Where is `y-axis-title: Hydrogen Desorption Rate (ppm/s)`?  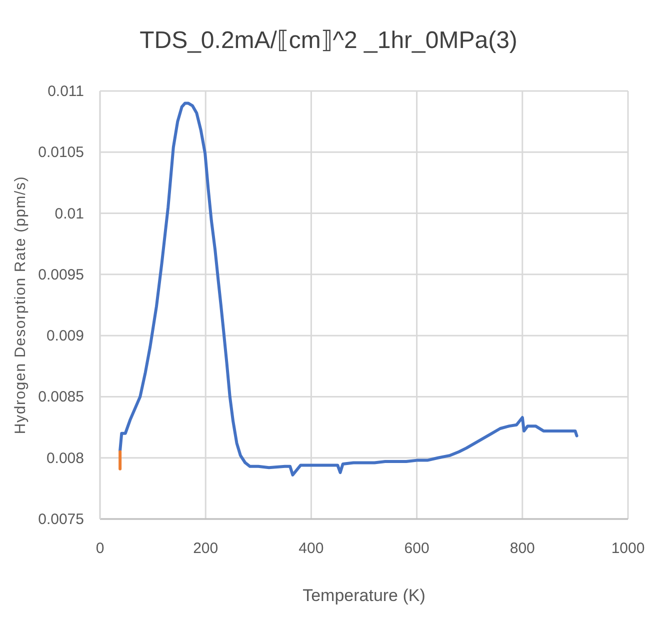
y-axis-title: Hydrogen Desorption Rate (ppm/s) is located at coordinates (20, 305).